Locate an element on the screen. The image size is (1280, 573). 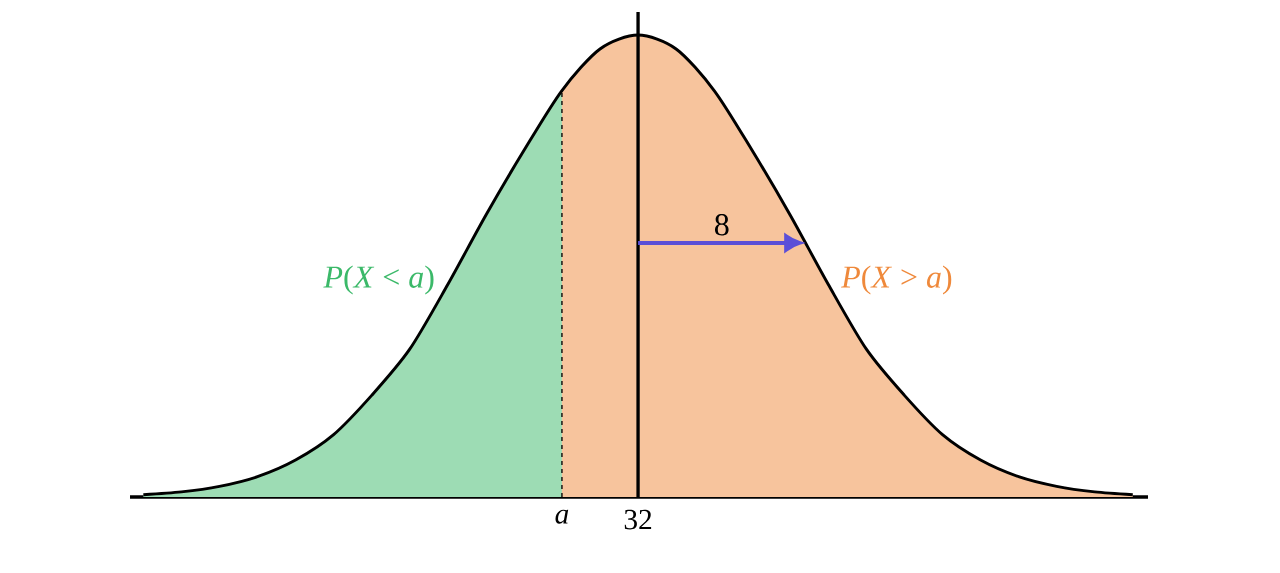
x-tick-label: 32 is located at coordinates (638, 519).